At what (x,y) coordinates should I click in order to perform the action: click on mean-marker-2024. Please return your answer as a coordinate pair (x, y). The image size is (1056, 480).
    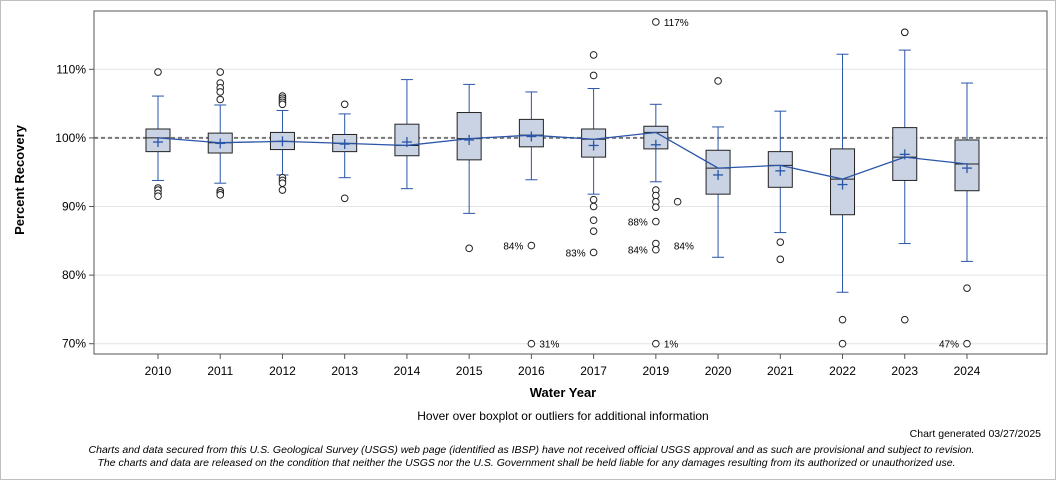
    Looking at the image, I should click on (966, 168).